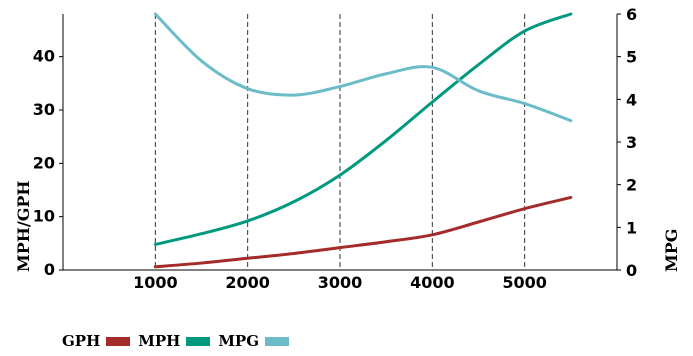 The width and height of the screenshot is (693, 356). I want to click on legend-item-mph: MPH, so click(174, 341).